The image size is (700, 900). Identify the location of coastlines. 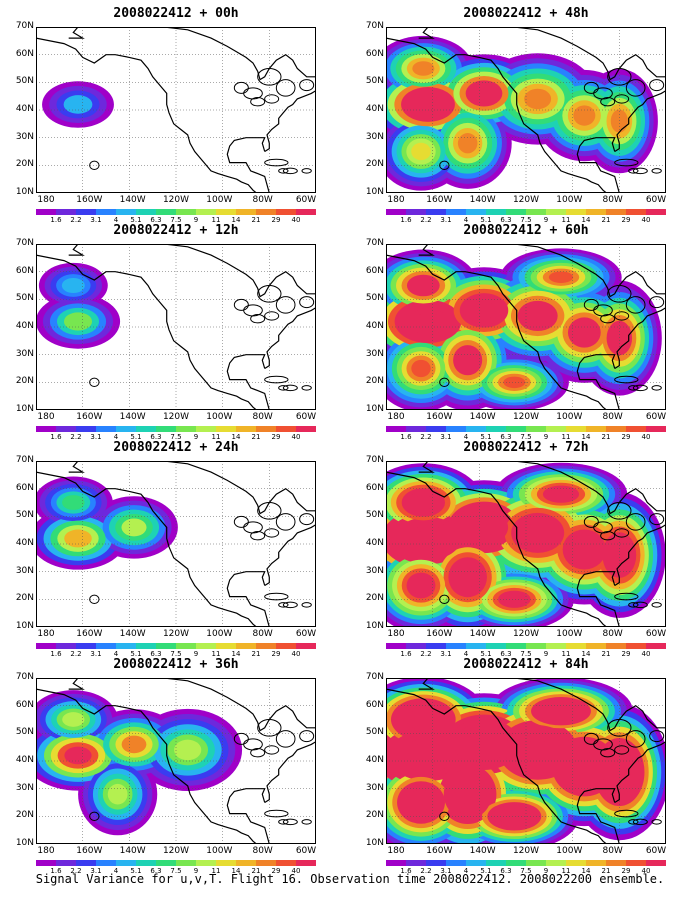
(526, 761).